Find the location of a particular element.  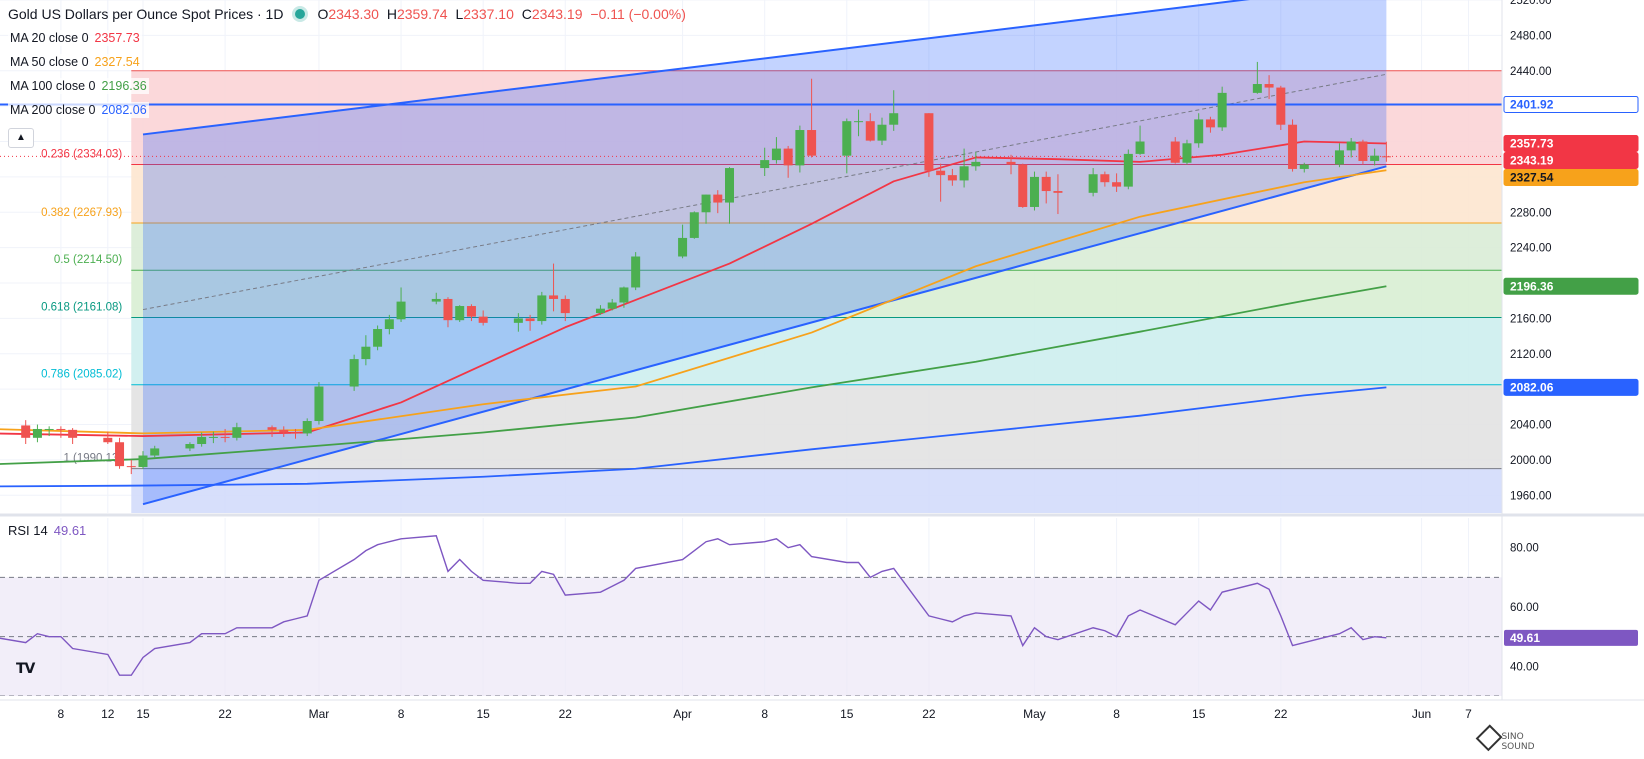

rsi-legend: RSI 14 49.61 is located at coordinates (47, 530).